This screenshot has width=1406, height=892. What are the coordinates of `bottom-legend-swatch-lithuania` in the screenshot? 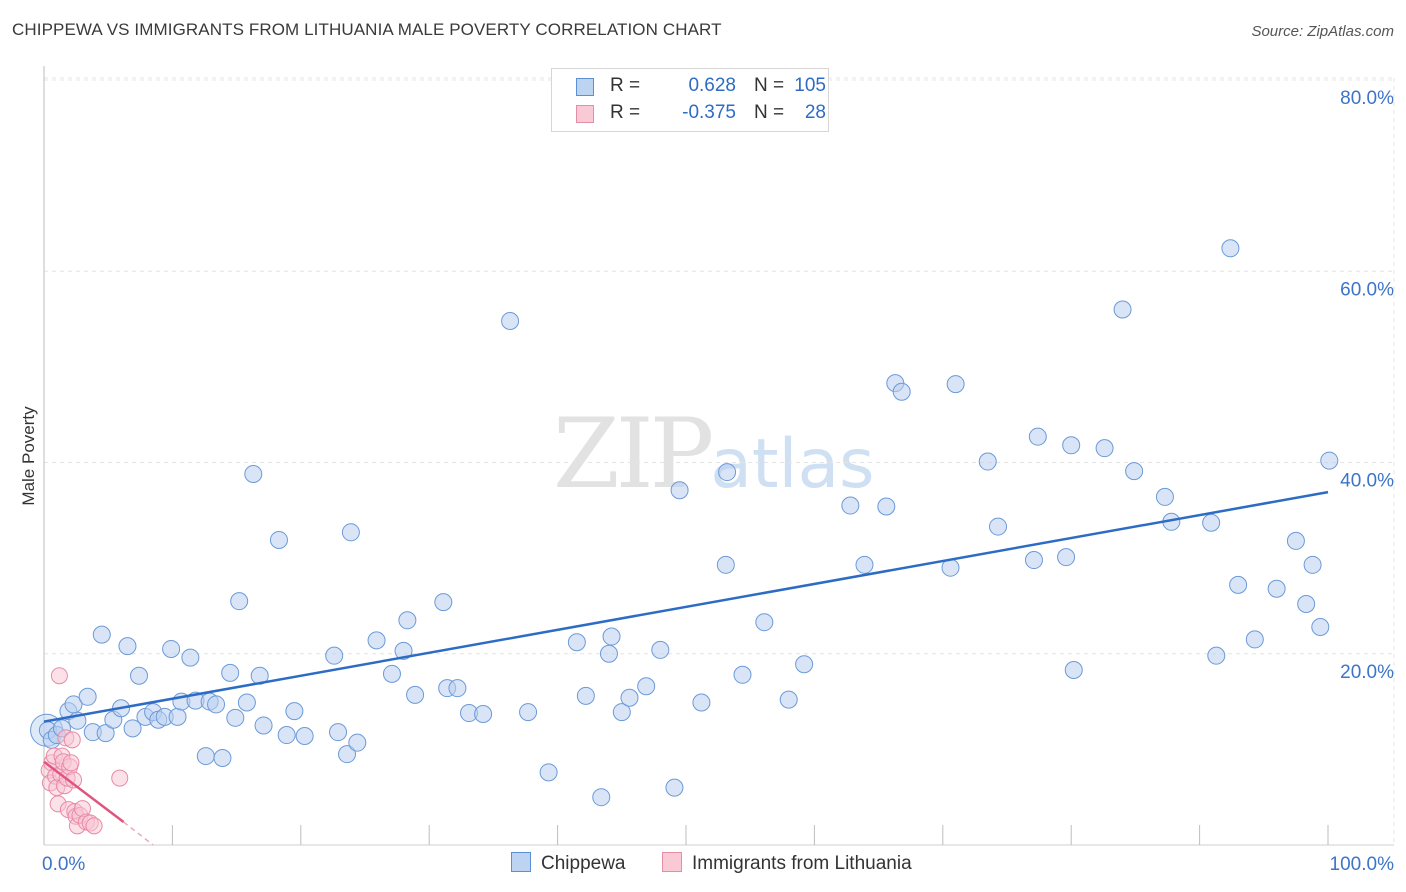 It's located at (672, 862).